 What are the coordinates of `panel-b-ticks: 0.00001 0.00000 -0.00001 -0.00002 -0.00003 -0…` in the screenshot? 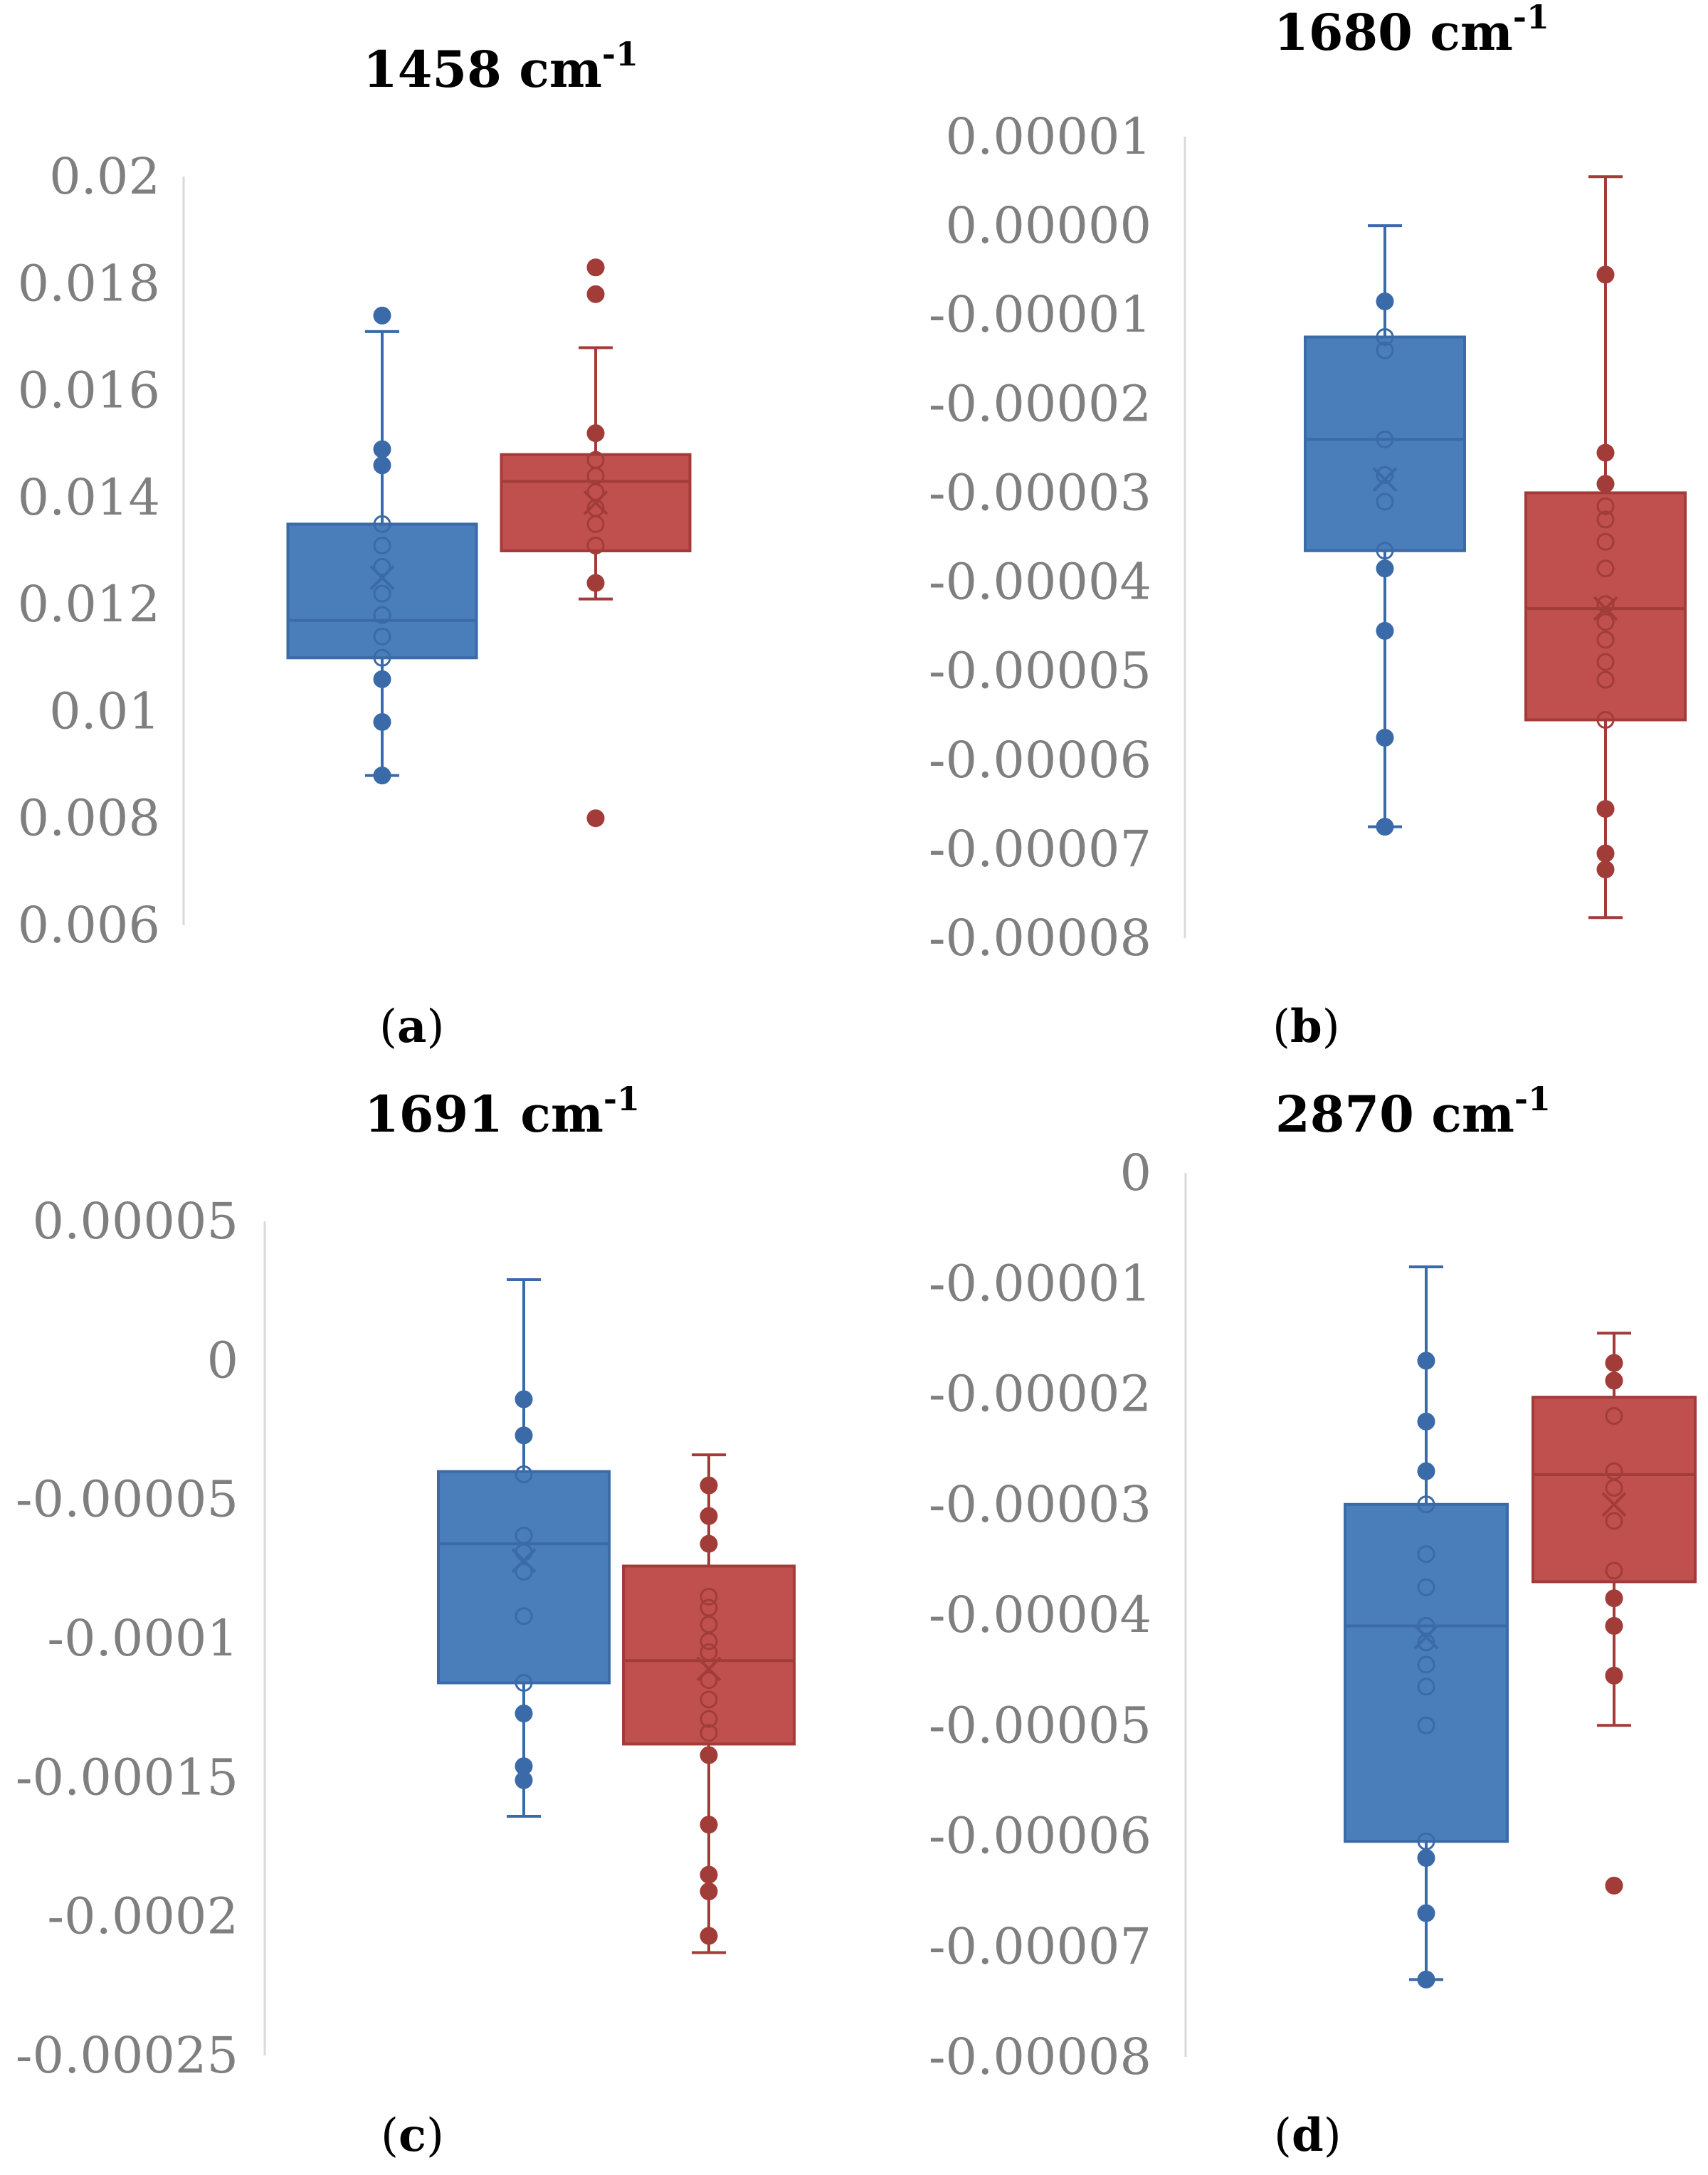 It's located at (1040, 537).